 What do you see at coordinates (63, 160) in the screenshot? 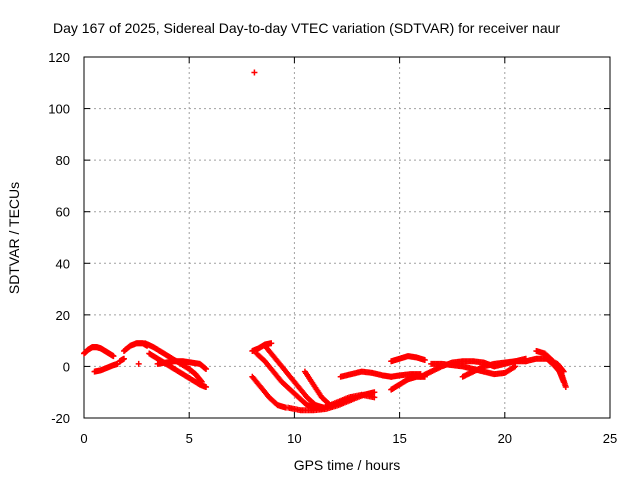
I see `y-tick-label: 80` at bounding box center [63, 160].